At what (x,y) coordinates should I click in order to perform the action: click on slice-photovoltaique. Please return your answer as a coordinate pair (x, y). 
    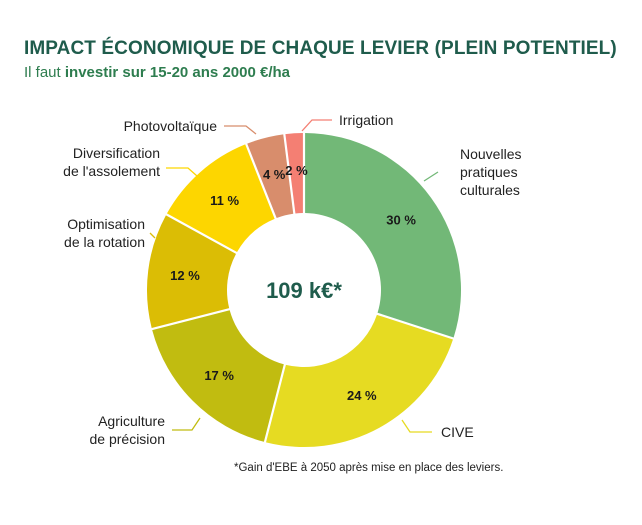
    Looking at the image, I should click on (270, 176).